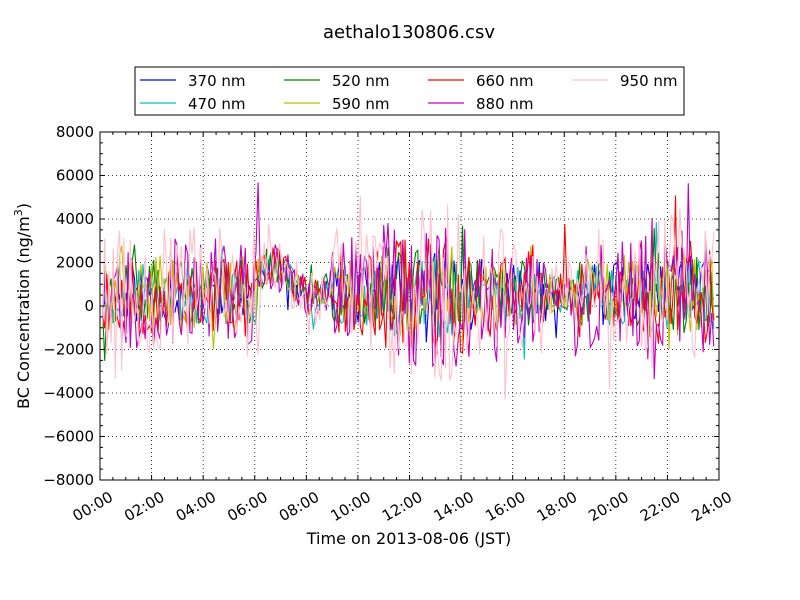  What do you see at coordinates (93, 506) in the screenshot?
I see `x-tick-label: 00:00` at bounding box center [93, 506].